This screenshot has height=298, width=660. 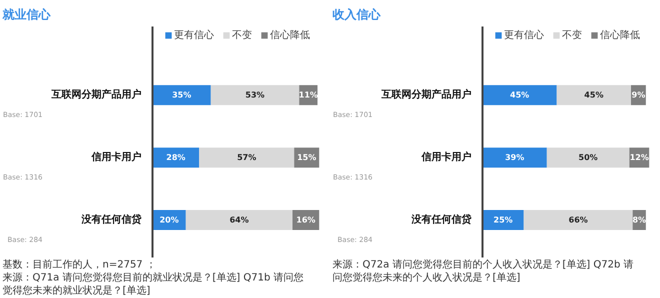 I want to click on source-note: 来源：Q72a 请问您觉得您目前的个人收入状况是？[单选] Q72b 请问您觉得您未来的个人收入状况是？[单选], so click(x=483, y=271).